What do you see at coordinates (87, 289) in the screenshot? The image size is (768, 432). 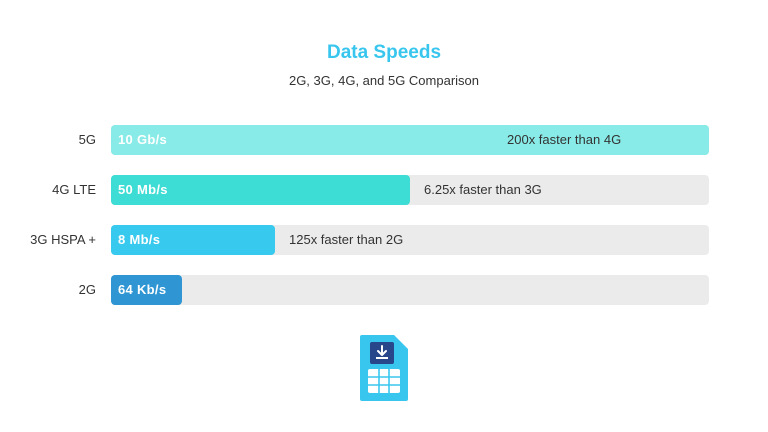 I see `category-label: 2G` at bounding box center [87, 289].